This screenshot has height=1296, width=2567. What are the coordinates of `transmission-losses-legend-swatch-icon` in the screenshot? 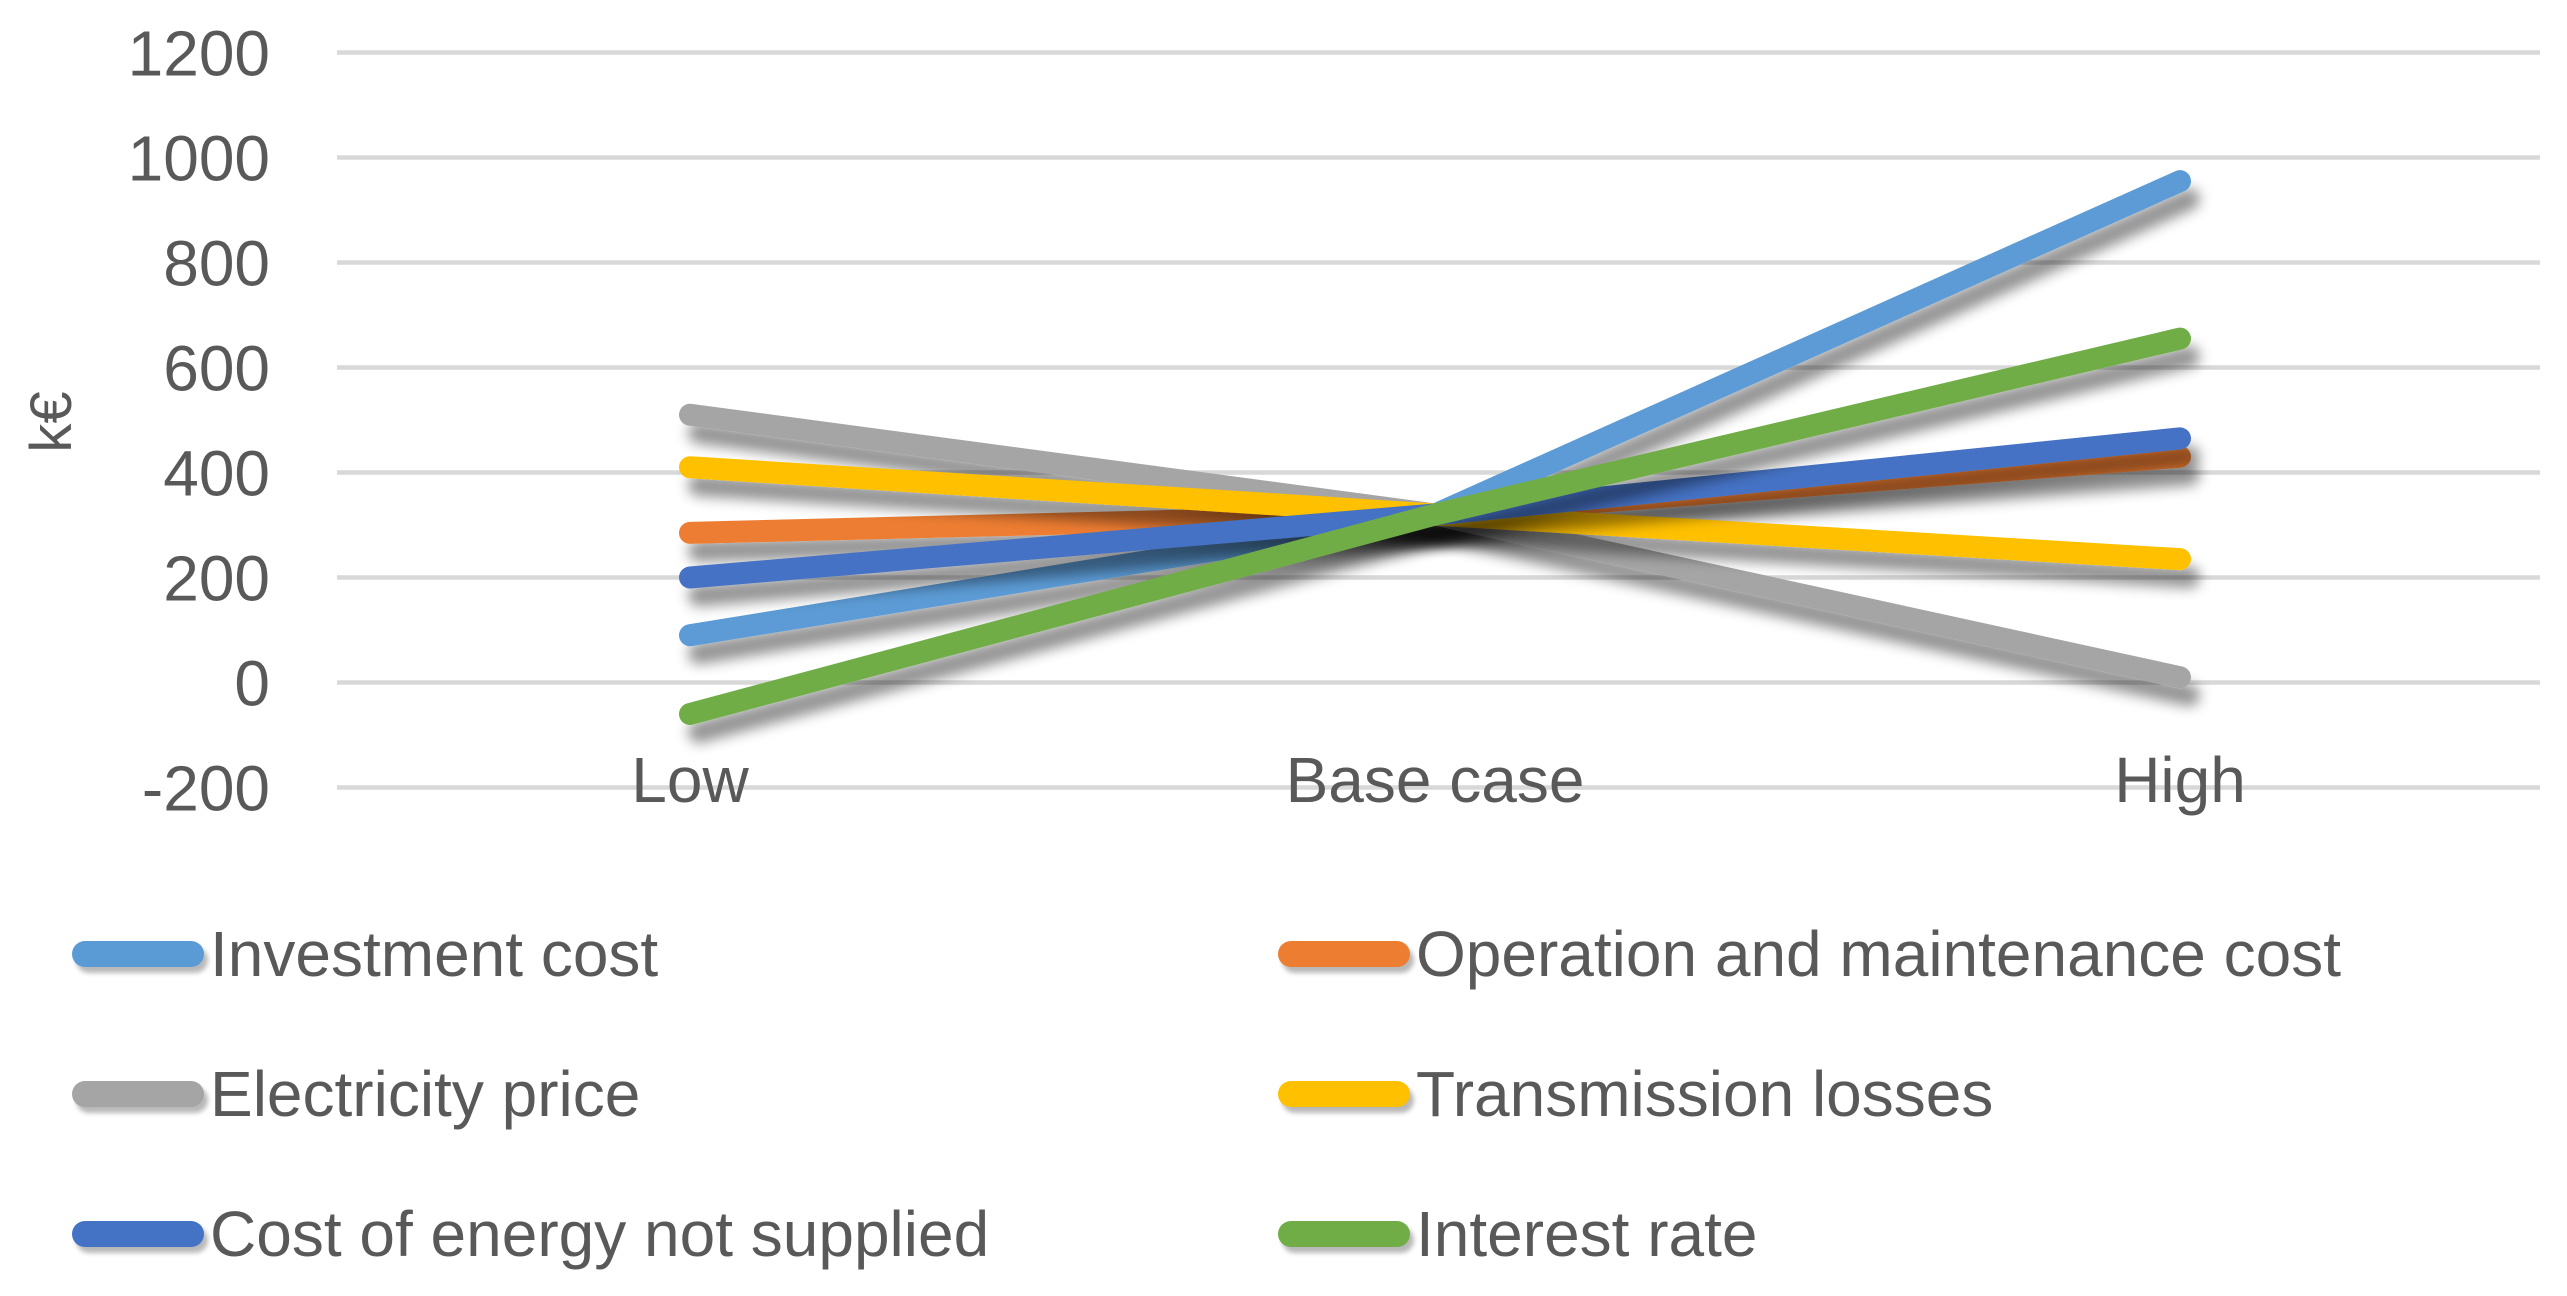 It's located at (1344, 1094).